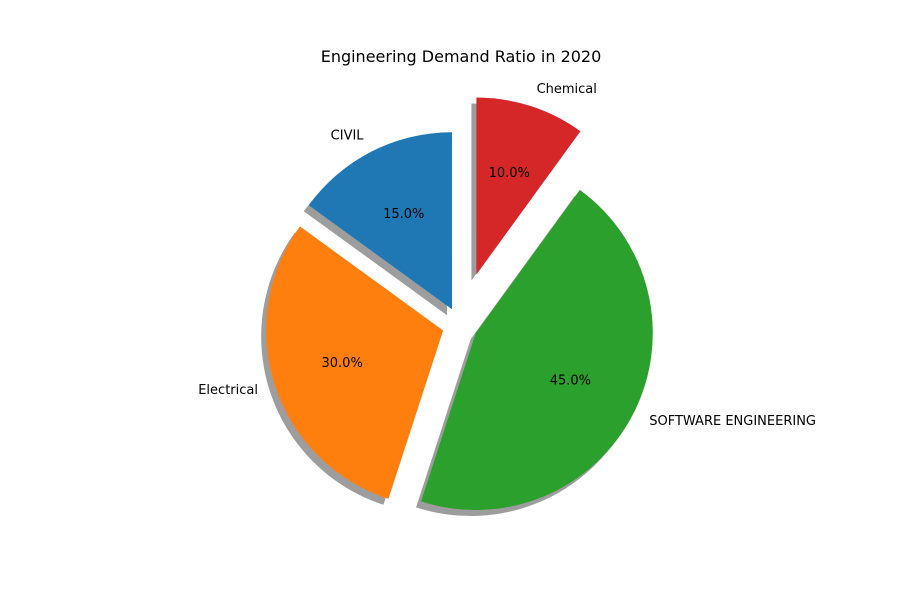  I want to click on pie-slice-electrical, so click(355, 362).